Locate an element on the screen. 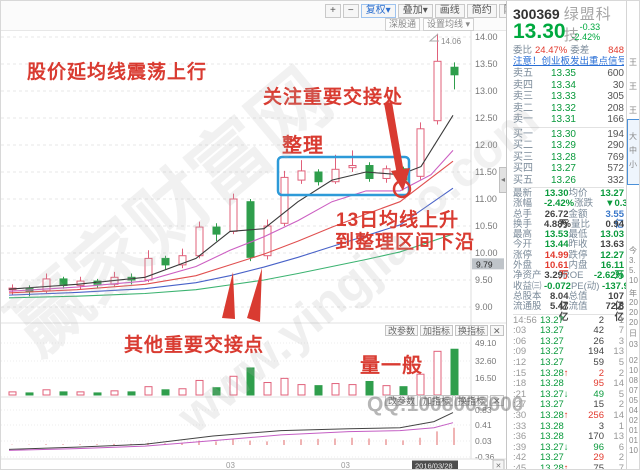  toolbar-button-2: 复权▾ is located at coordinates (378, 11).